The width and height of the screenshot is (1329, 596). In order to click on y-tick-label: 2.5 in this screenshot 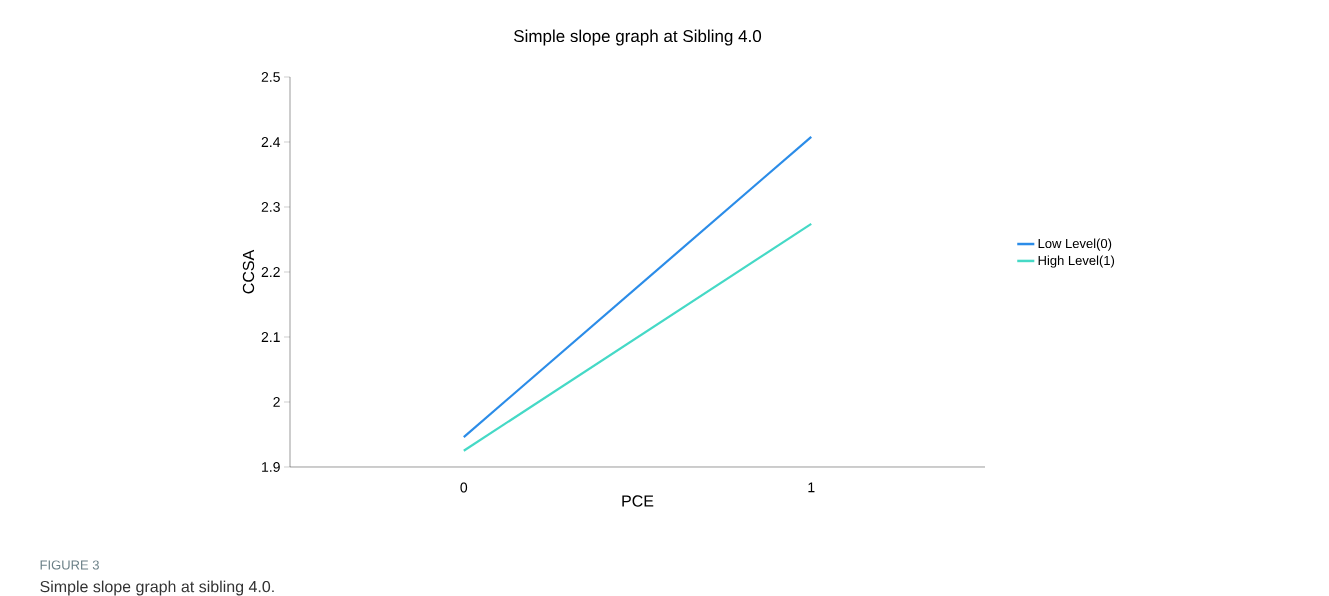, I will do `click(270, 77)`.